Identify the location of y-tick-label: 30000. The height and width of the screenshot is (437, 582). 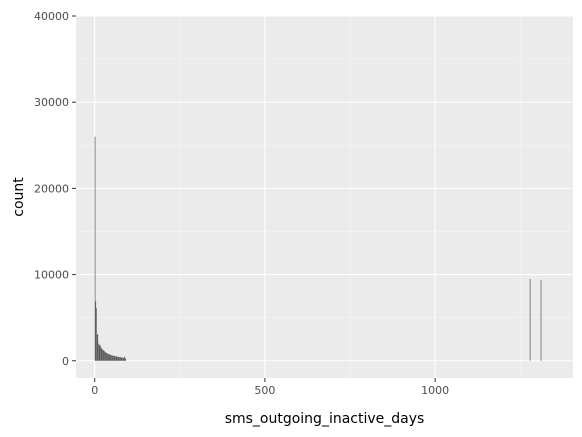
(51, 102).